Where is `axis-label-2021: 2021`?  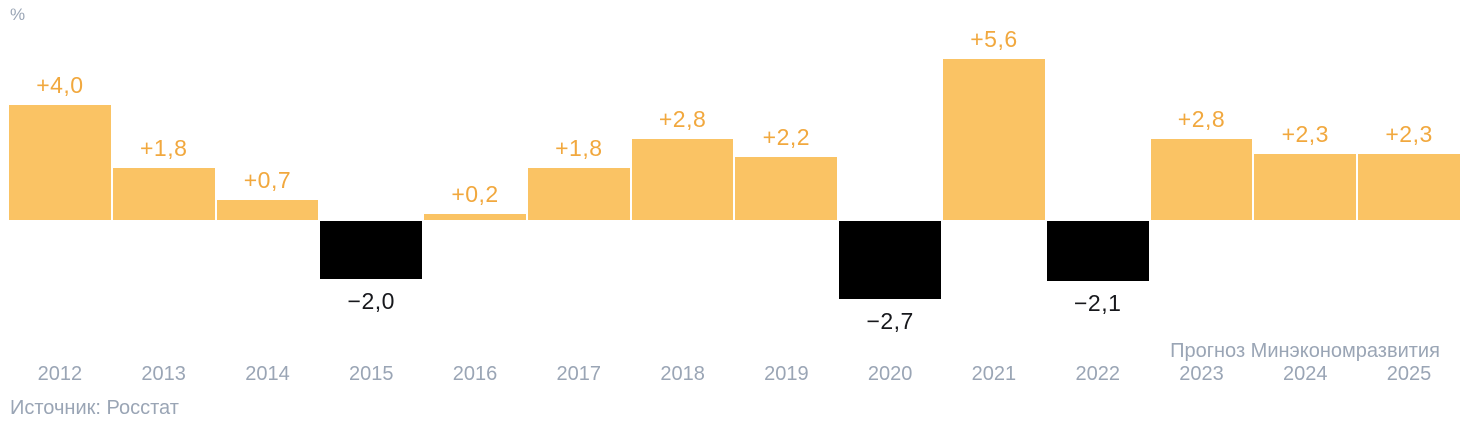
axis-label-2021: 2021 is located at coordinates (994, 374).